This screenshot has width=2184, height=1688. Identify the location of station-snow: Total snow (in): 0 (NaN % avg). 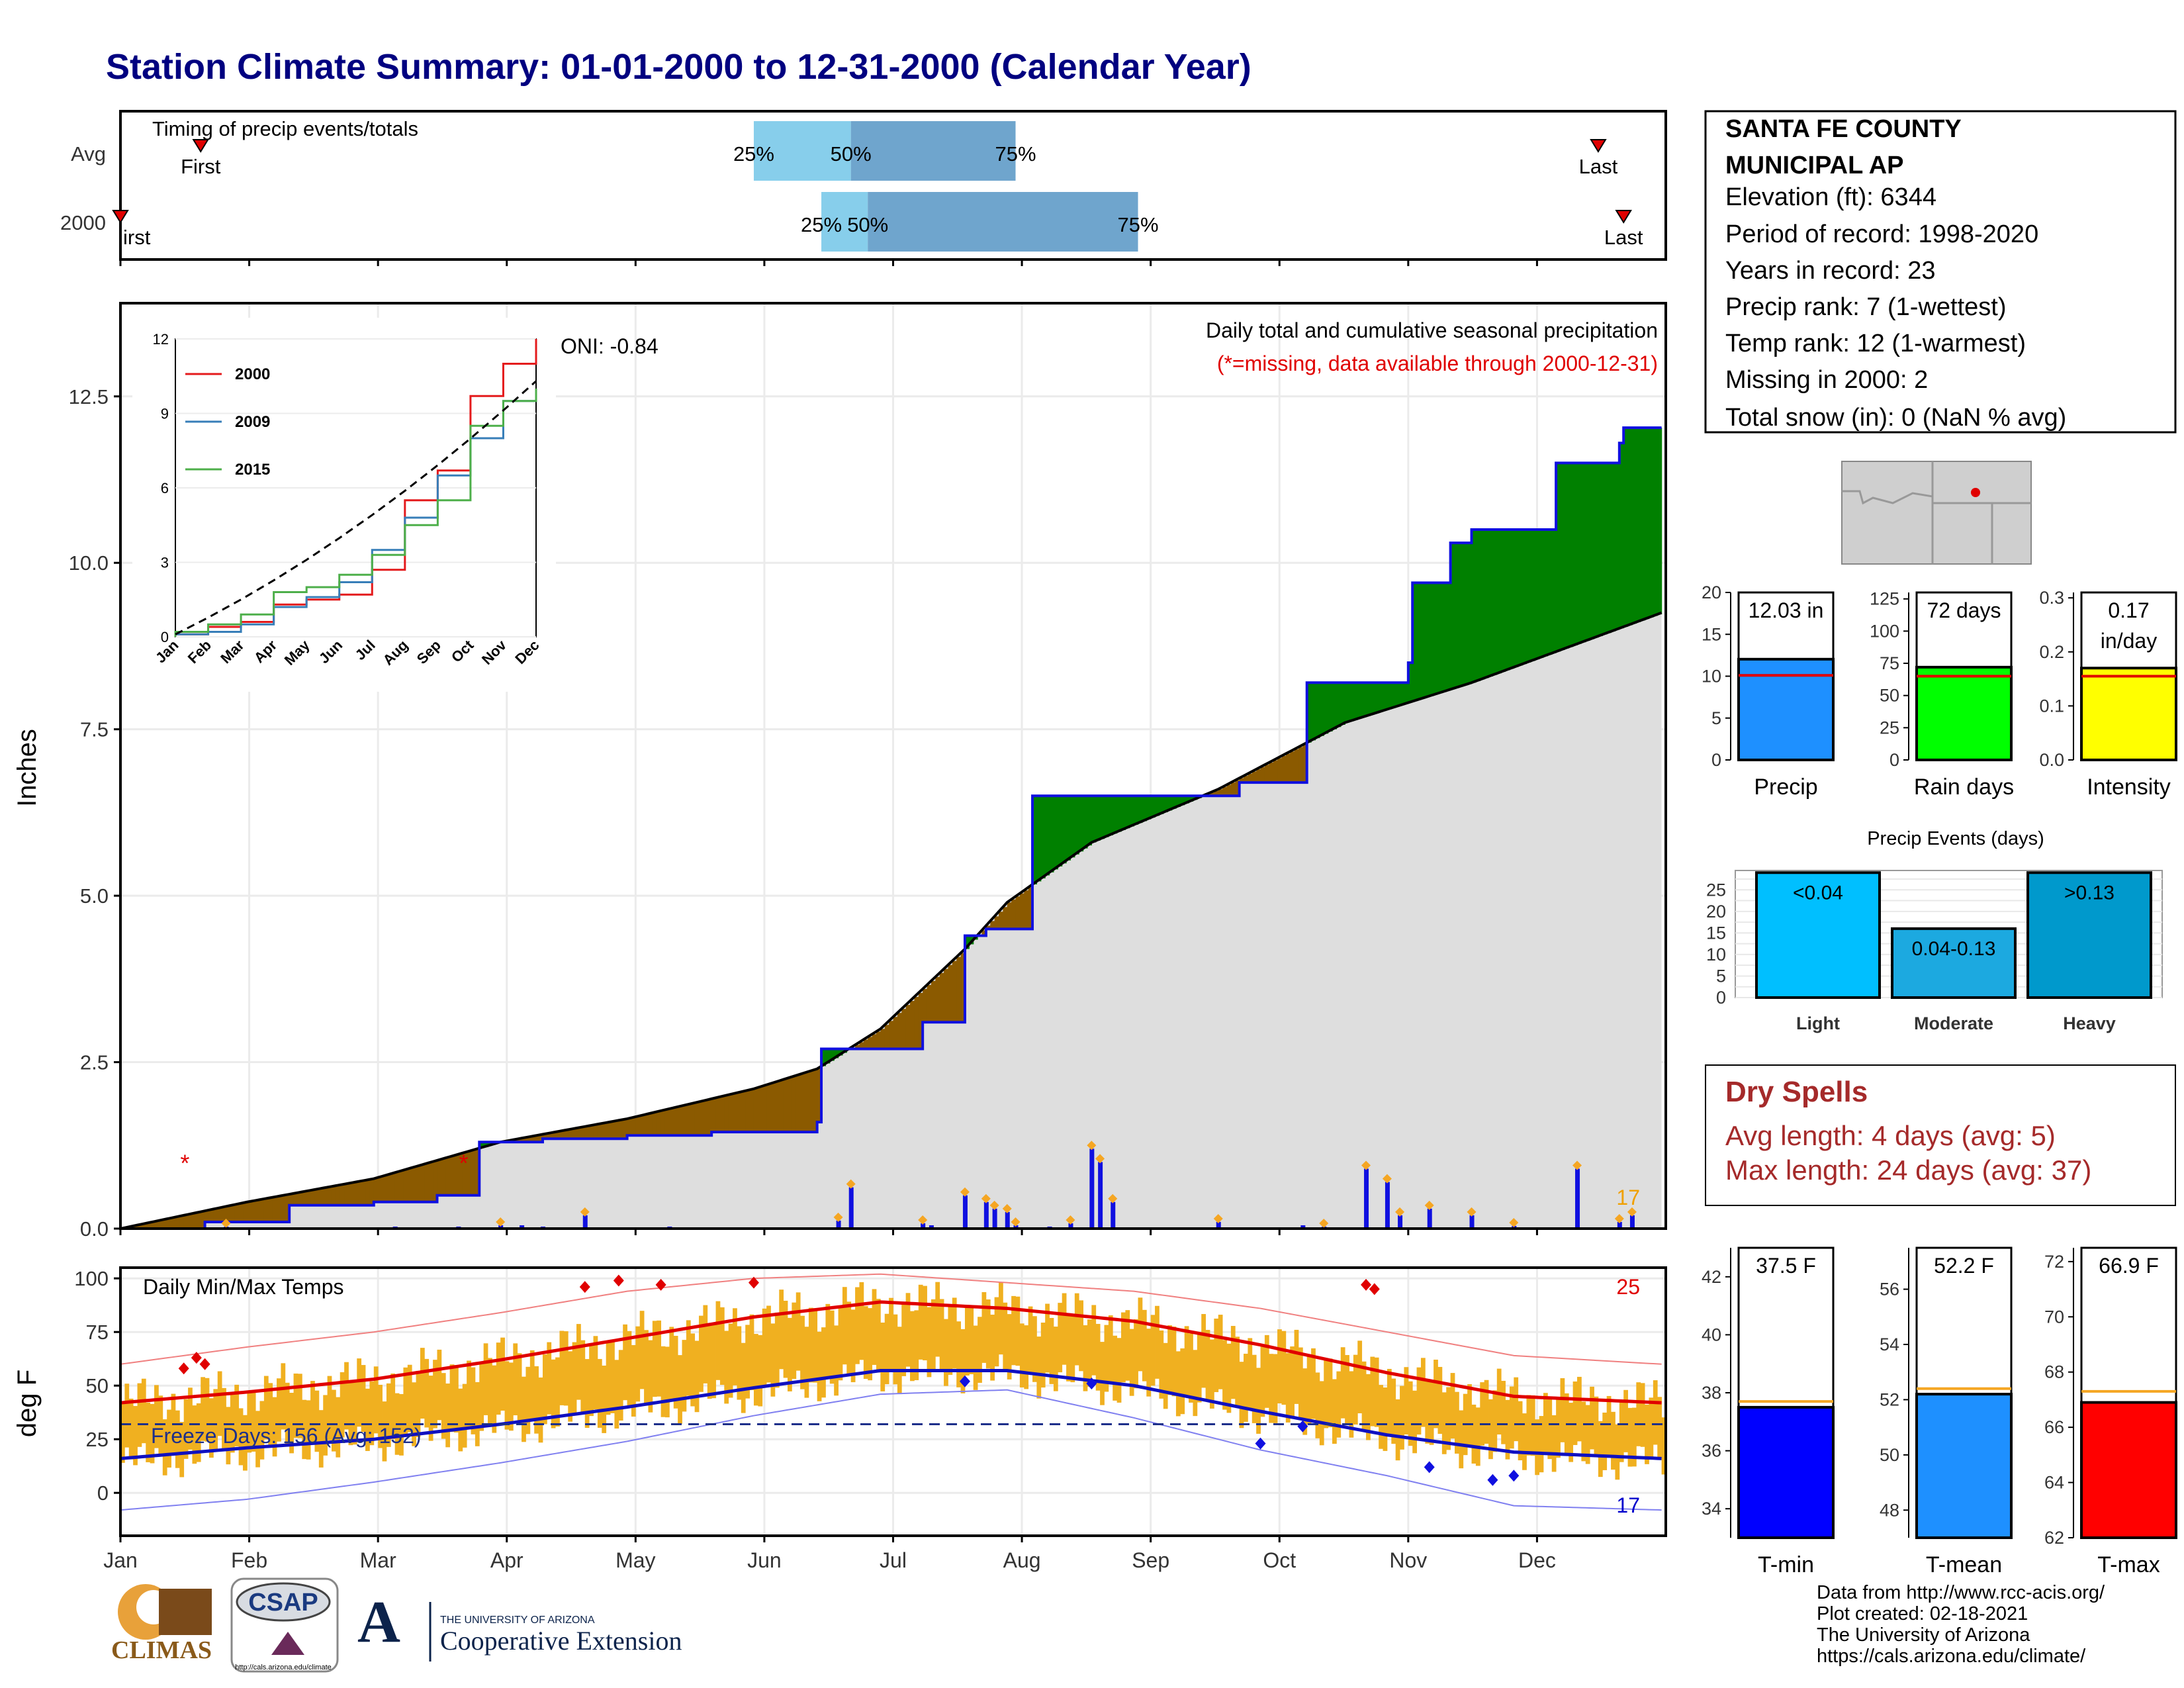
(1895, 418).